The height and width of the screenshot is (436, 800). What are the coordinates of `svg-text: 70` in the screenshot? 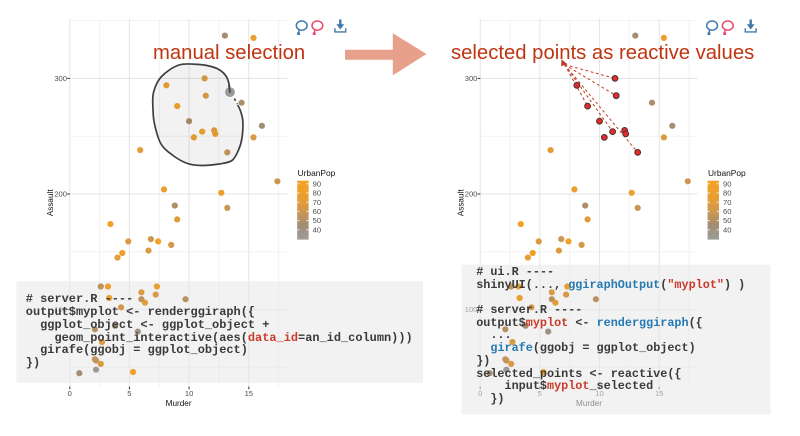 It's located at (317, 202).